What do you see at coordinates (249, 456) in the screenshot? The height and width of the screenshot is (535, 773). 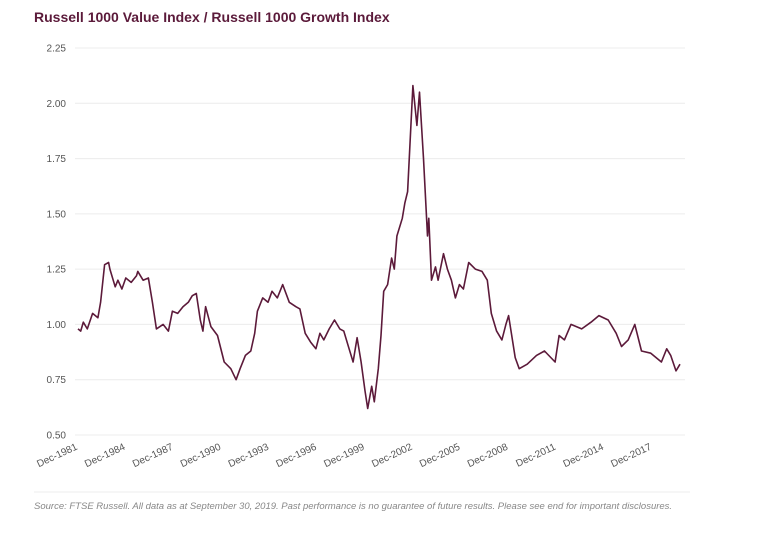 I see `x-tick-label: Dec-1993` at bounding box center [249, 456].